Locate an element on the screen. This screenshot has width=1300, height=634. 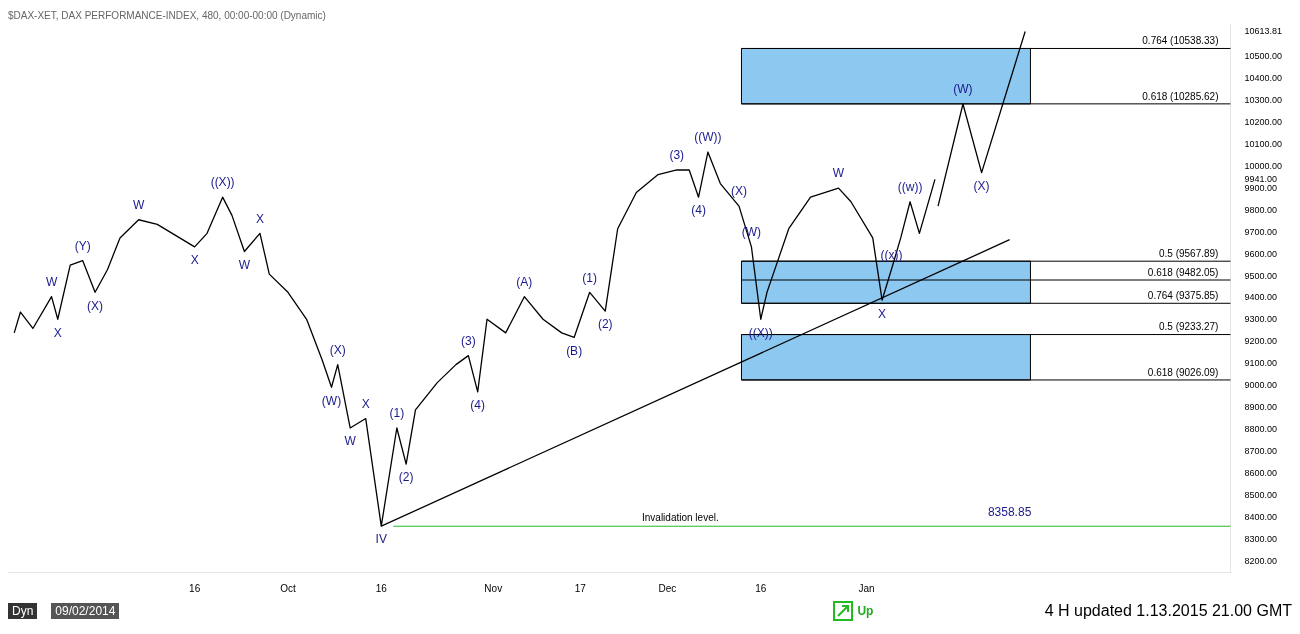
ref-line-label: 0.764 (9375.85) is located at coordinates (1183, 296).